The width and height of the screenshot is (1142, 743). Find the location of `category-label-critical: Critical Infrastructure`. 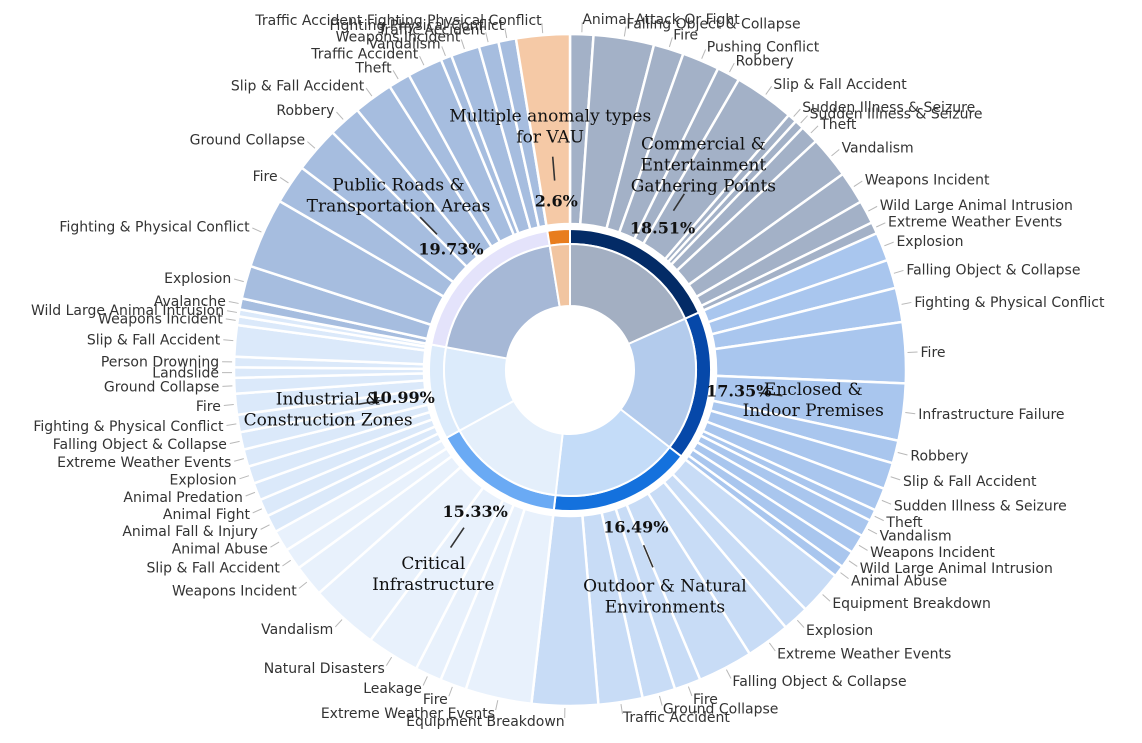

category-label-critical: Critical Infrastructure is located at coordinates (433, 574).